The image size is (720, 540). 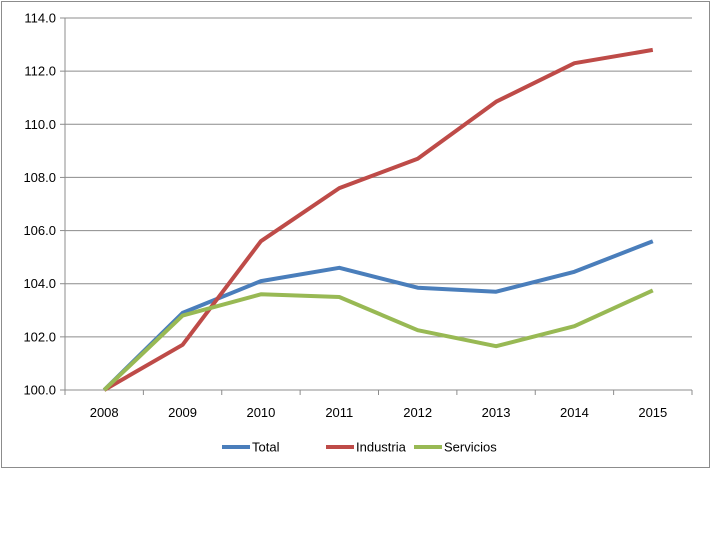 What do you see at coordinates (378, 340) in the screenshot?
I see `series-line-servicios` at bounding box center [378, 340].